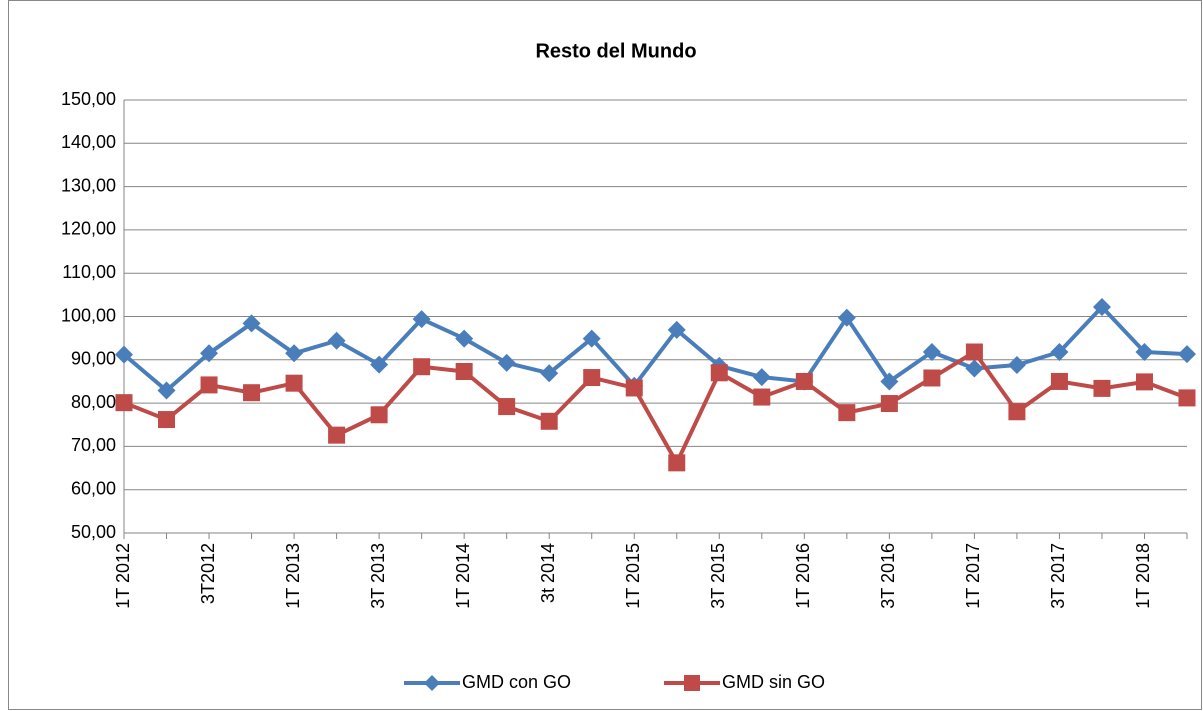 Image resolution: width=1203 pixels, height=711 pixels. I want to click on x-tick-label: 1T 2017, so click(973, 576).